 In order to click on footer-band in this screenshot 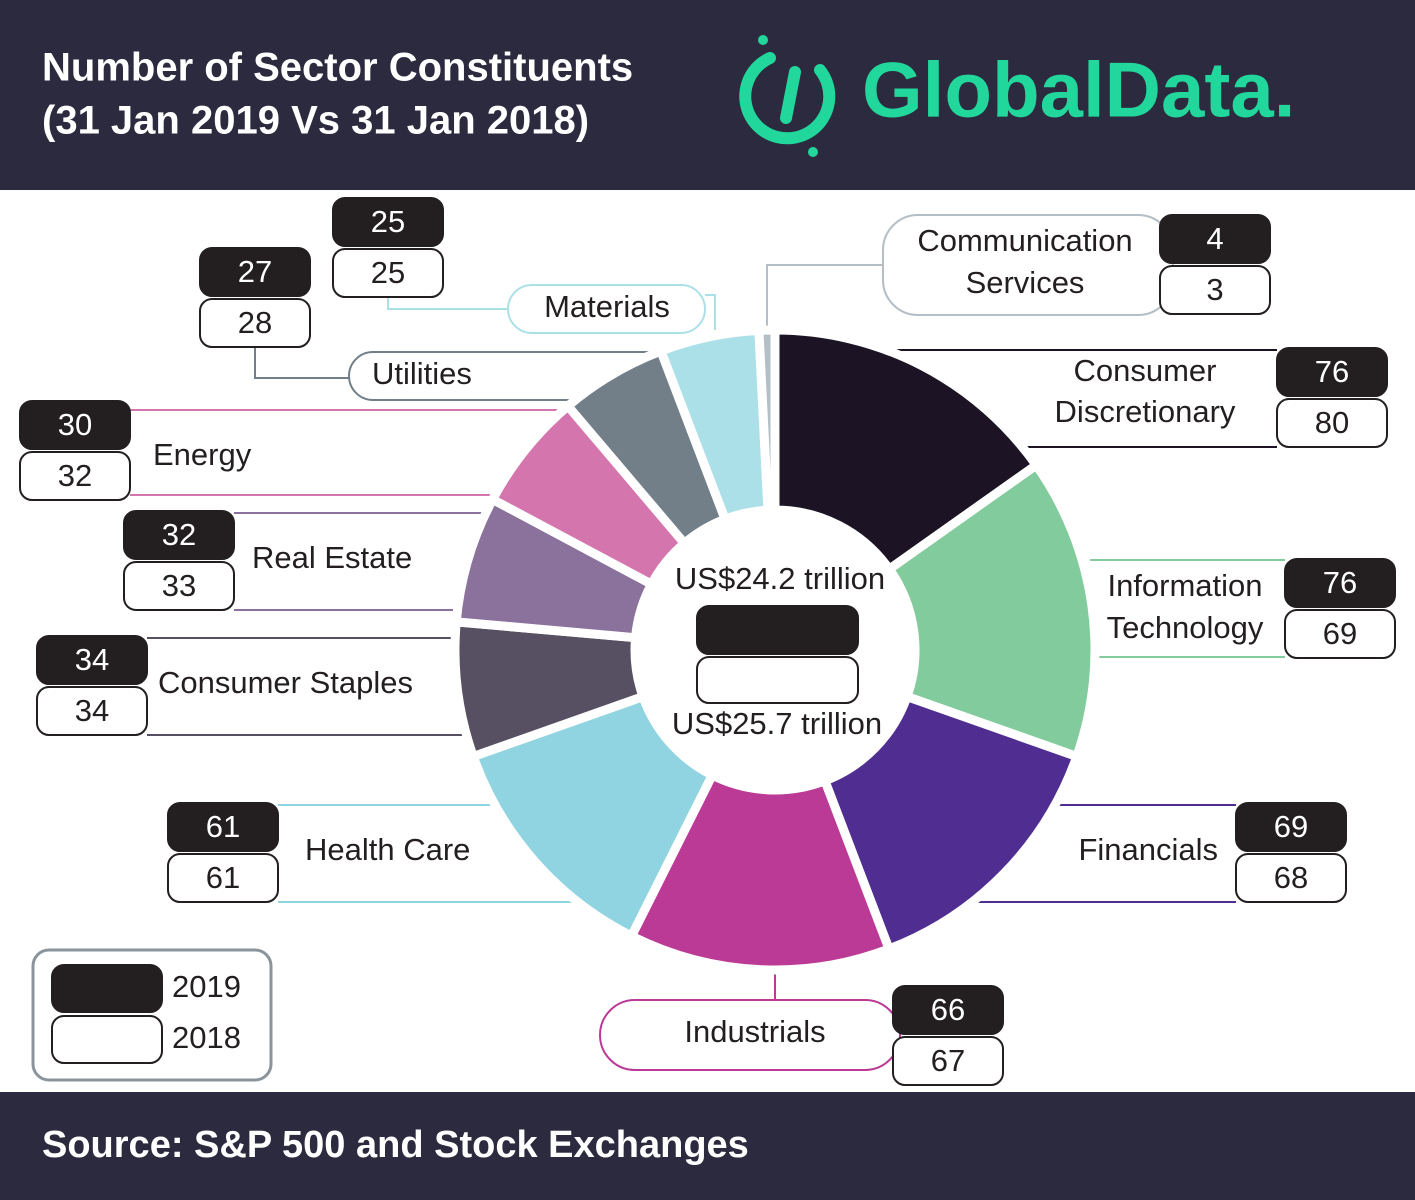, I will do `click(707, 1146)`.